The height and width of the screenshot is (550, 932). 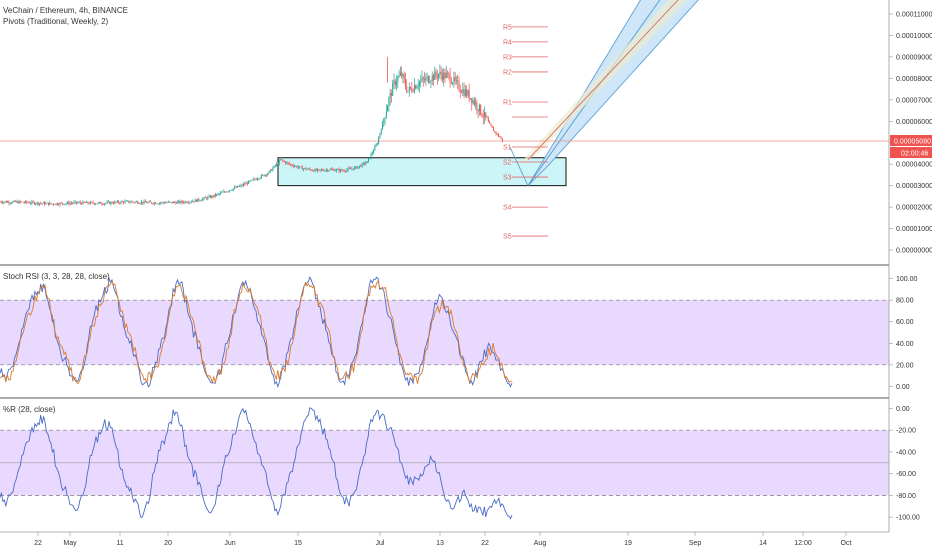 What do you see at coordinates (906, 474) in the screenshot?
I see `indicator-tick-label: -60.00` at bounding box center [906, 474].